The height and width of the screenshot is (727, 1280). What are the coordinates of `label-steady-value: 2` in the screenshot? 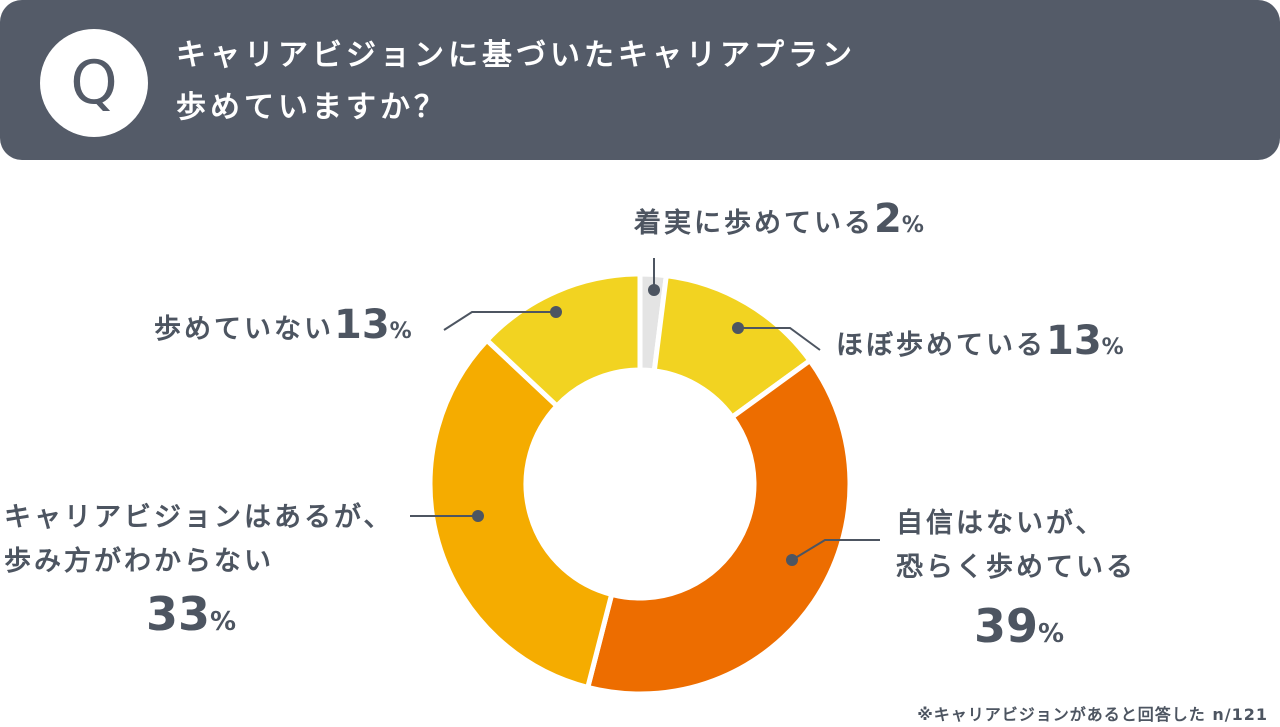 It's located at (888, 219).